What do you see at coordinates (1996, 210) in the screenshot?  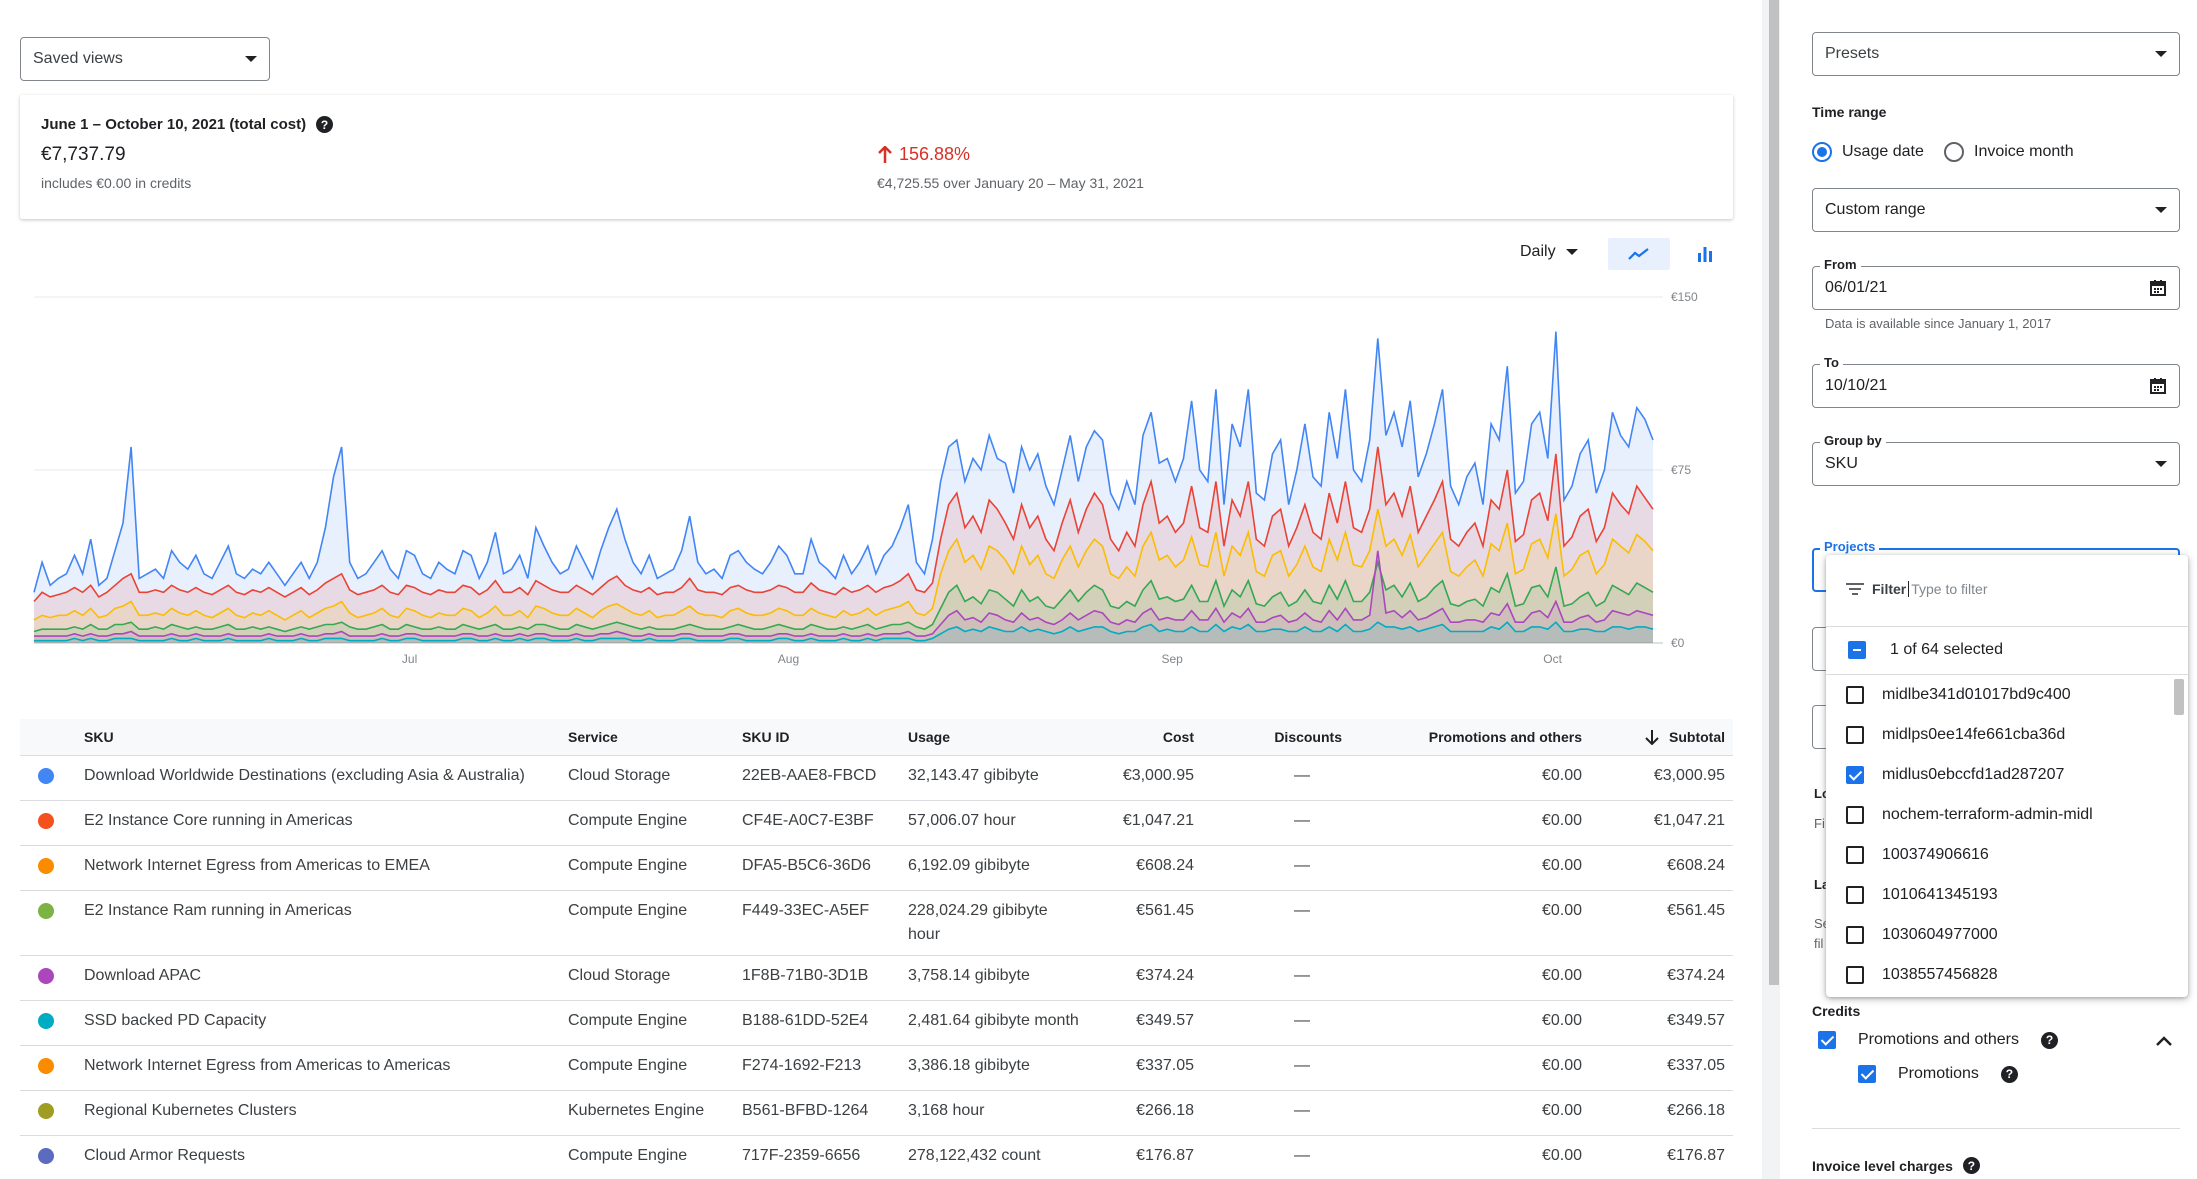 I see `range-select: Custom range` at bounding box center [1996, 210].